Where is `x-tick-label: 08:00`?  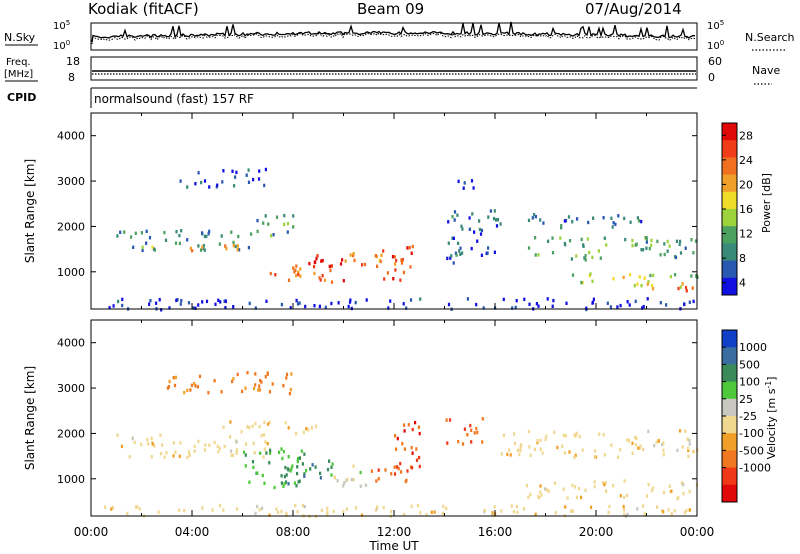 x-tick-label: 08:00 is located at coordinates (293, 532).